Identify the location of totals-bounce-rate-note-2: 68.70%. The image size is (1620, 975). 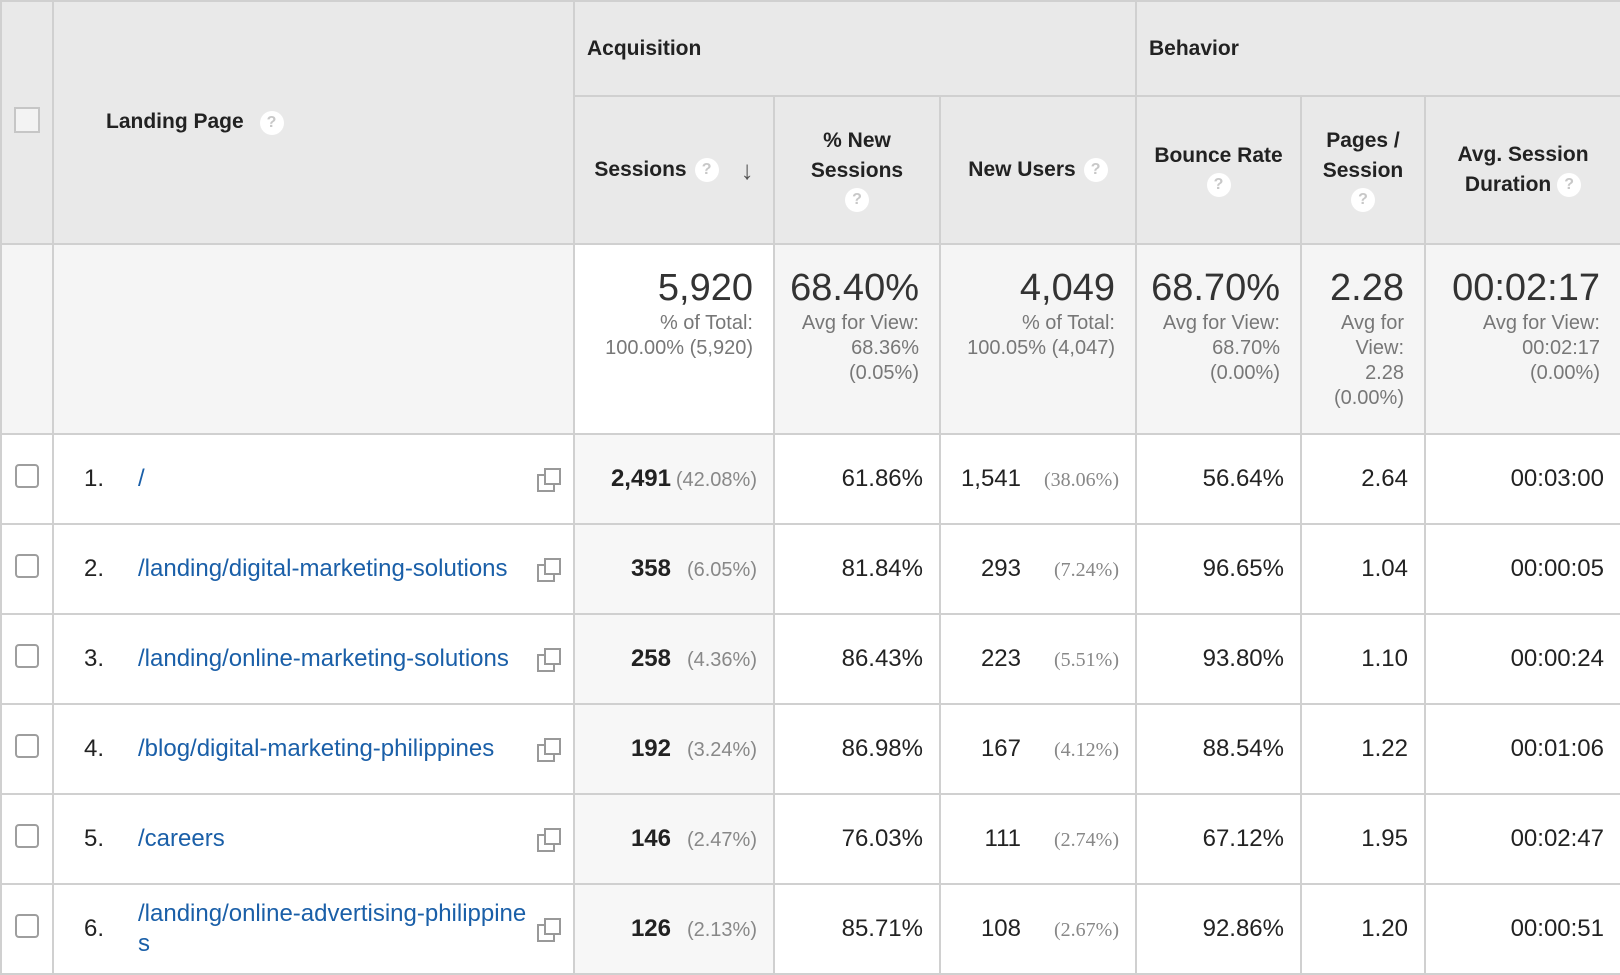
(1246, 348).